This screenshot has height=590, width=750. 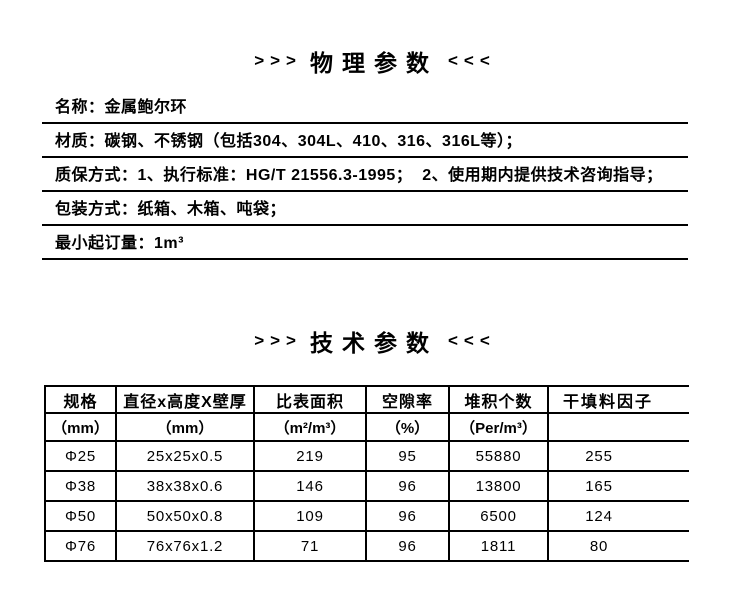 I want to click on table-cell: 25x25x0.5, so click(x=185, y=456).